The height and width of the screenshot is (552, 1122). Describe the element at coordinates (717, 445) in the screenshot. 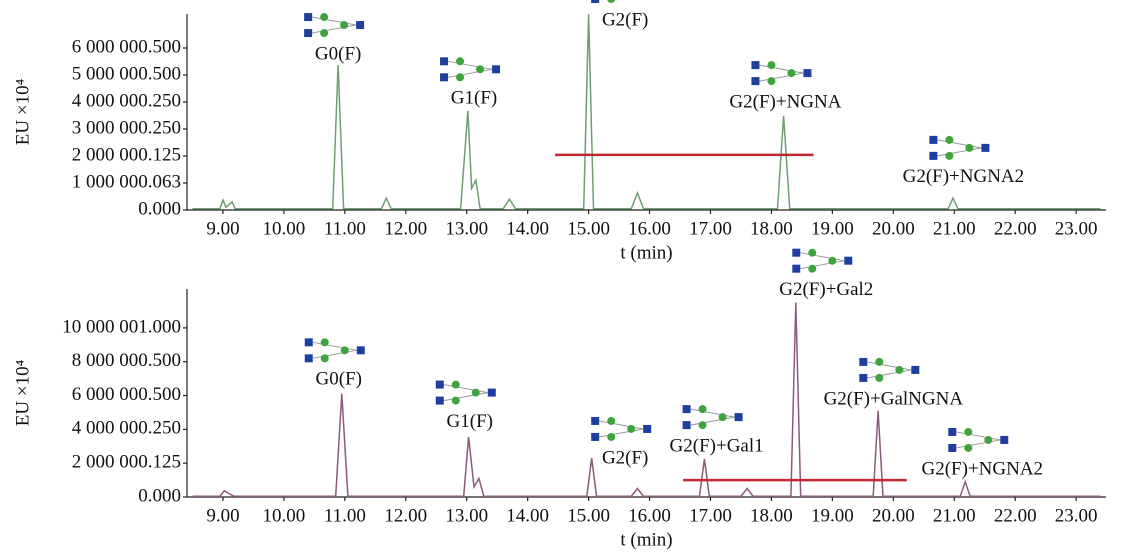

I see `peak-label: G2(F)+Gal1` at that location.